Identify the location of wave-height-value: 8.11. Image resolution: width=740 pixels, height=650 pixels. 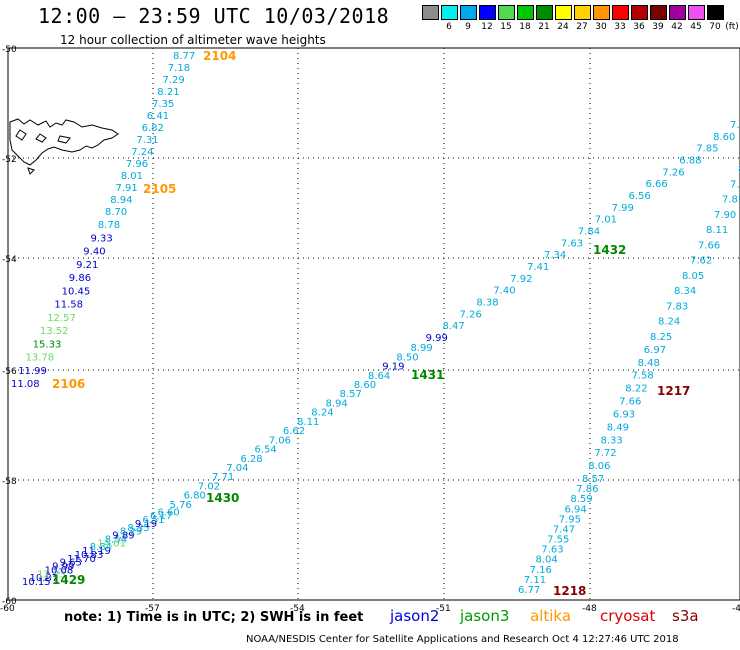
(717, 230).